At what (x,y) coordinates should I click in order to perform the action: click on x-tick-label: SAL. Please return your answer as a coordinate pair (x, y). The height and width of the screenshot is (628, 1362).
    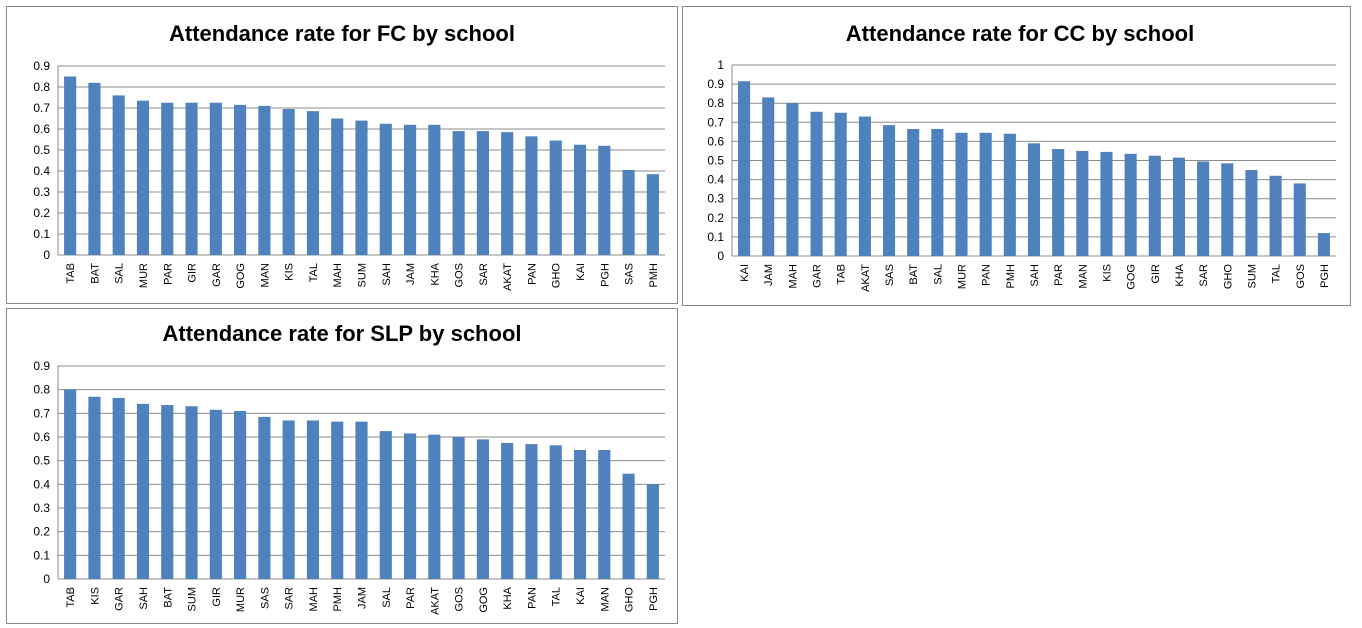
    Looking at the image, I should click on (387, 597).